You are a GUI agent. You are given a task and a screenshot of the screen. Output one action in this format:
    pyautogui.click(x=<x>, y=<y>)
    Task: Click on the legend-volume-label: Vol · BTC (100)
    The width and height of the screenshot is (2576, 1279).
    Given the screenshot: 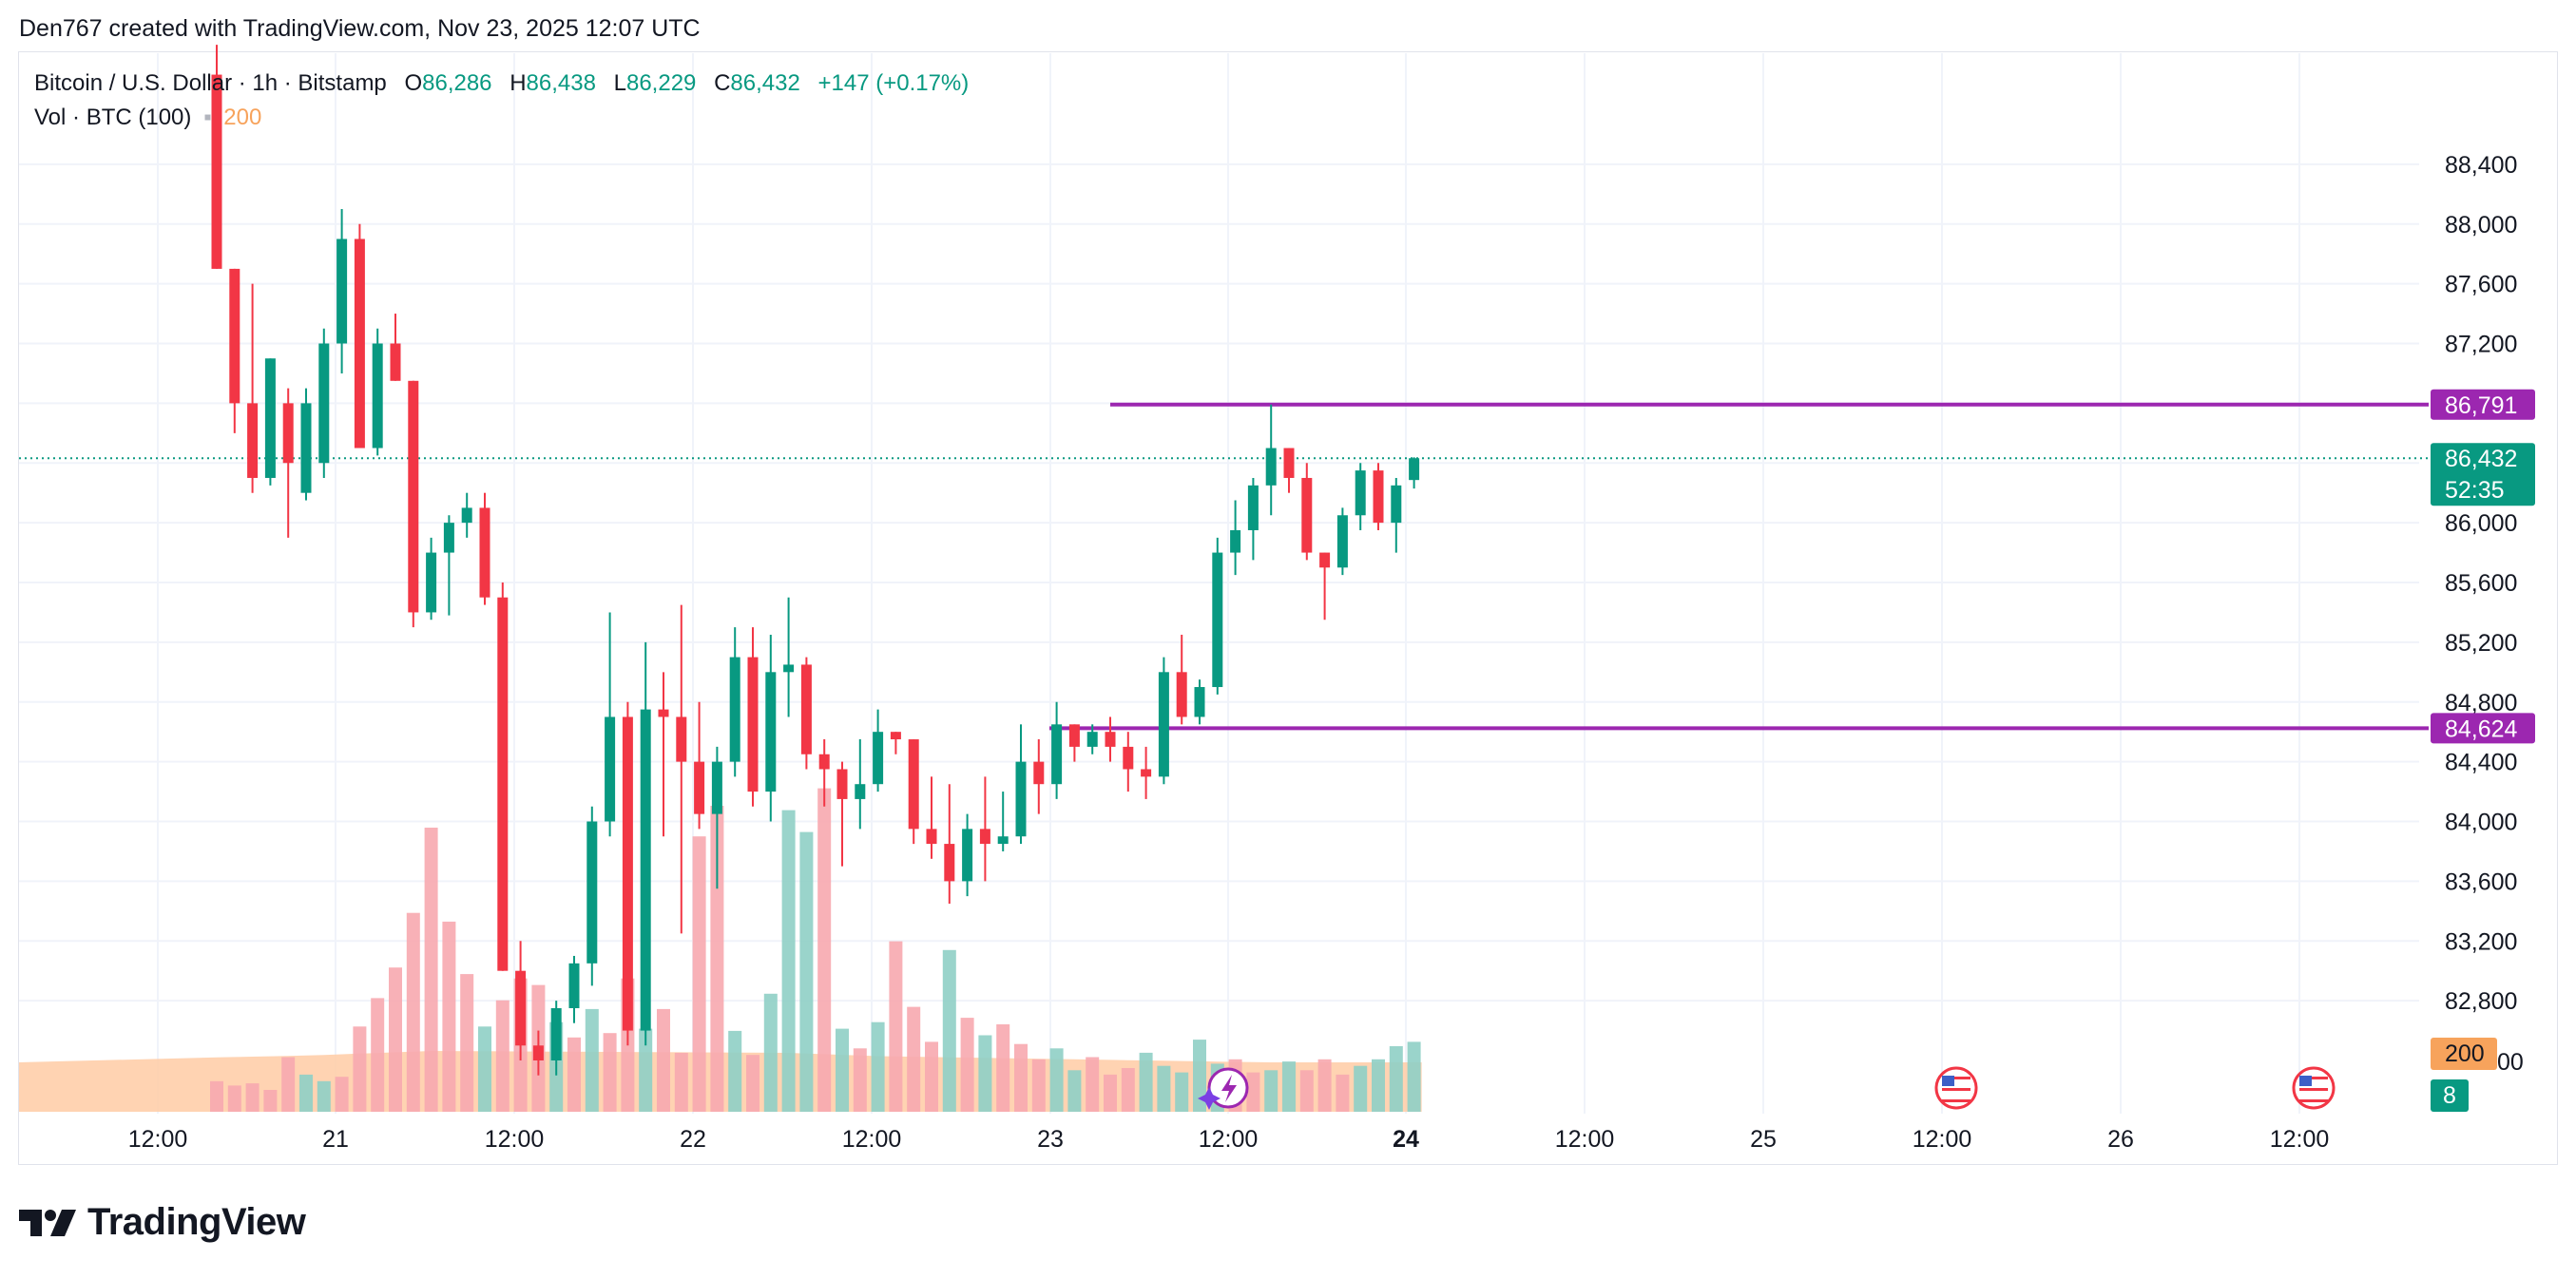 What is the action you would take?
    pyautogui.click(x=113, y=118)
    